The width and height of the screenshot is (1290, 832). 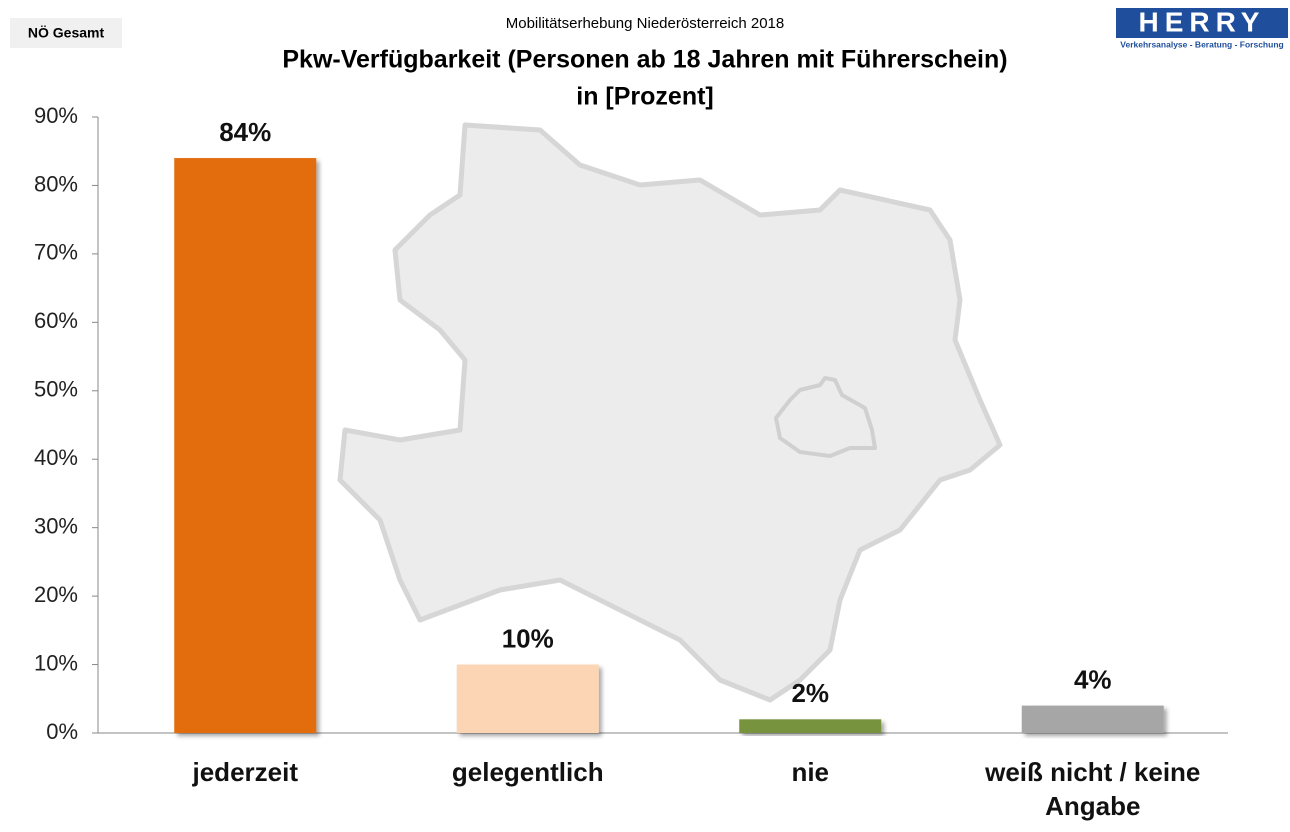 What do you see at coordinates (56, 320) in the screenshot?
I see `y-tick-label: 60%` at bounding box center [56, 320].